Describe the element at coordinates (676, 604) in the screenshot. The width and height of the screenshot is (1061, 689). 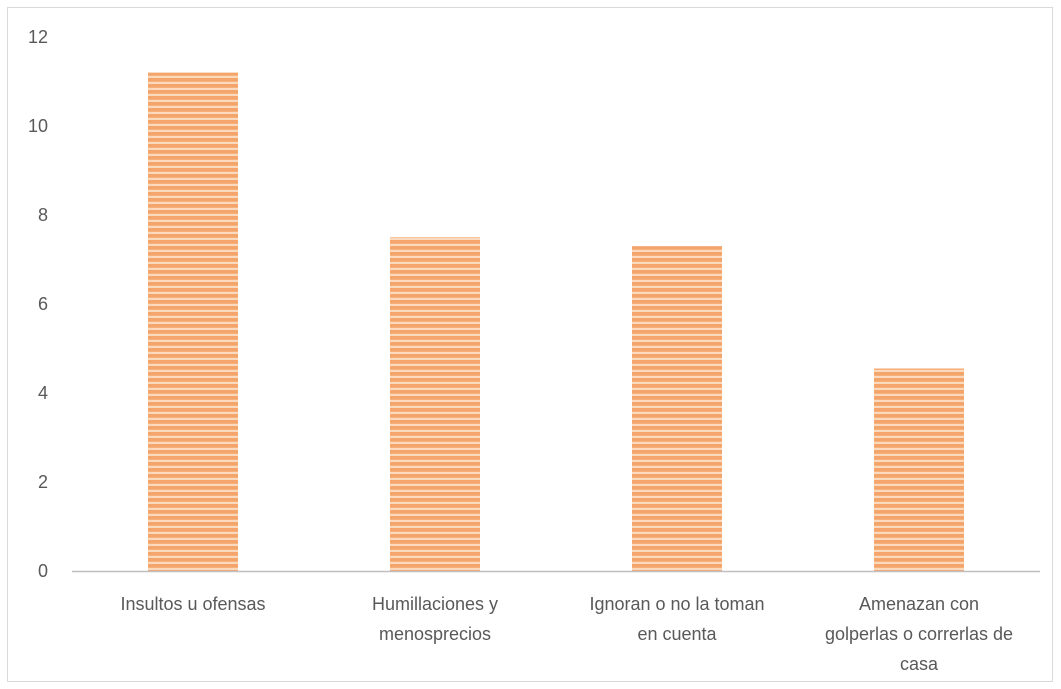
I see `x-category-label-line: Ignoran o no la toman` at that location.